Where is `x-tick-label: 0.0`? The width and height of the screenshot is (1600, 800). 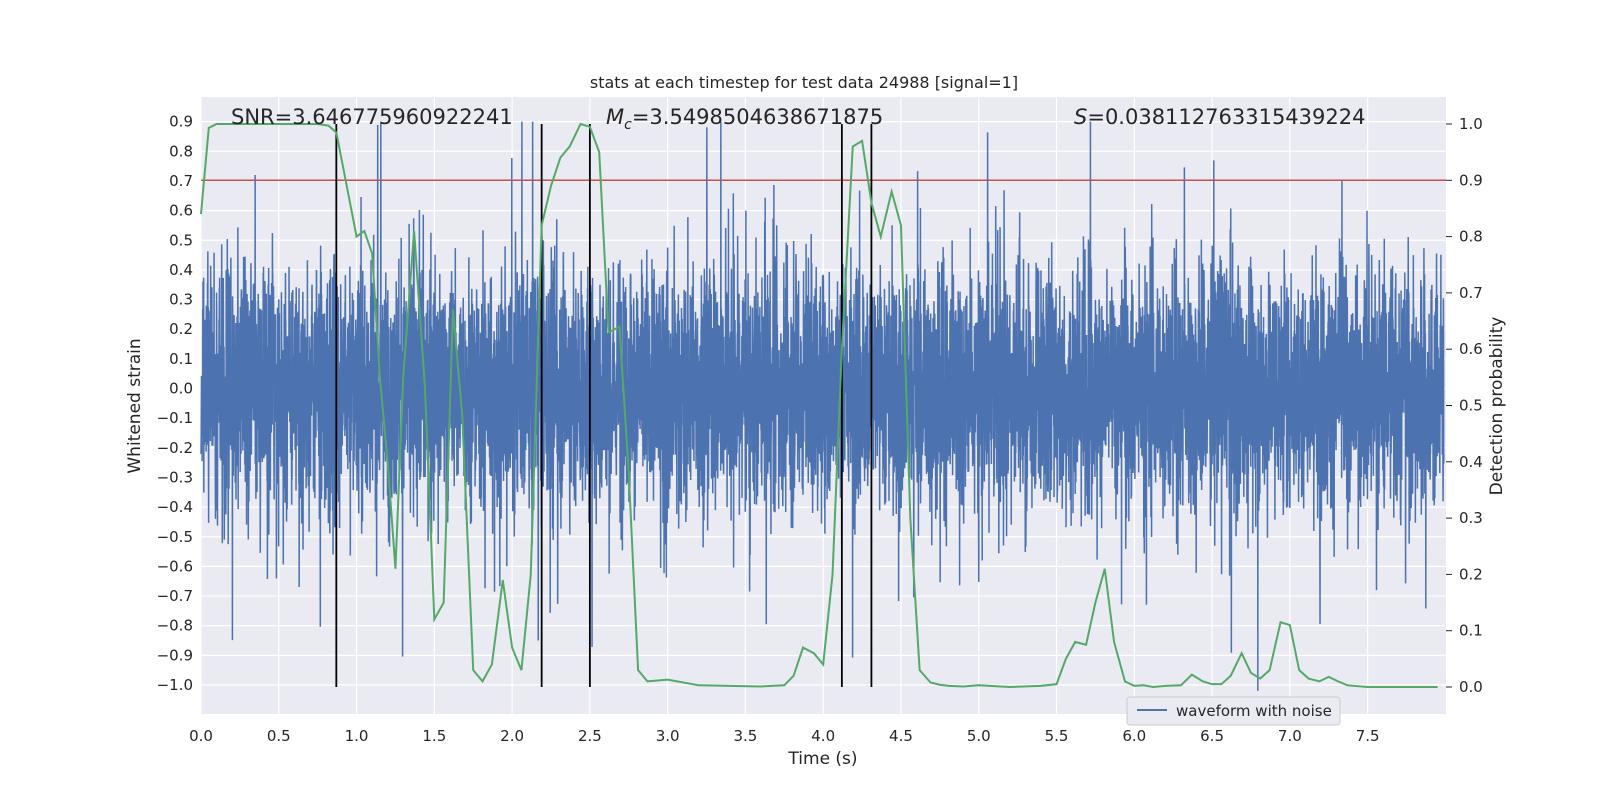 x-tick-label: 0.0 is located at coordinates (201, 736).